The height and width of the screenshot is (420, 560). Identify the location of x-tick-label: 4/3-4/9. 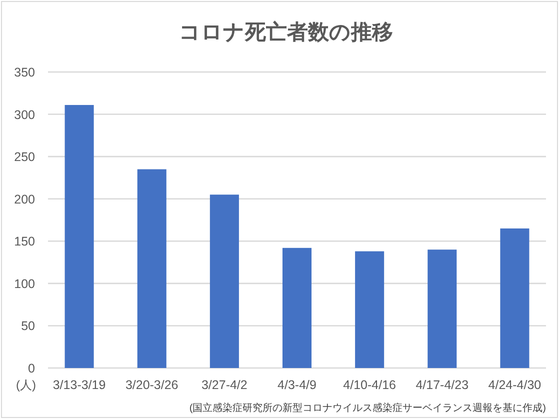
(297, 385).